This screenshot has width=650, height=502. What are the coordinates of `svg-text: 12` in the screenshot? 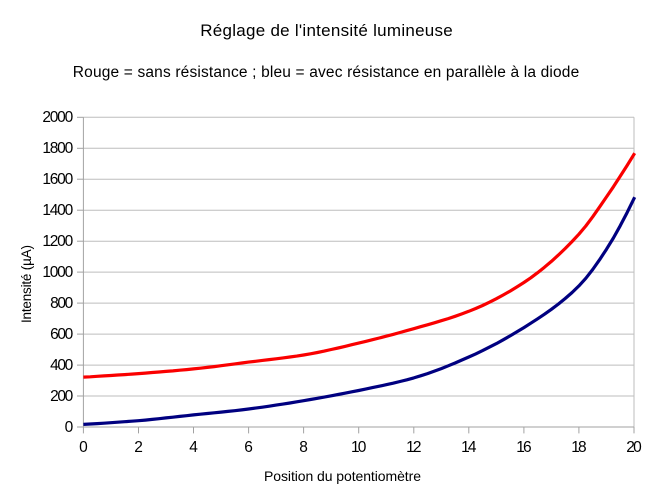 It's located at (413, 447).